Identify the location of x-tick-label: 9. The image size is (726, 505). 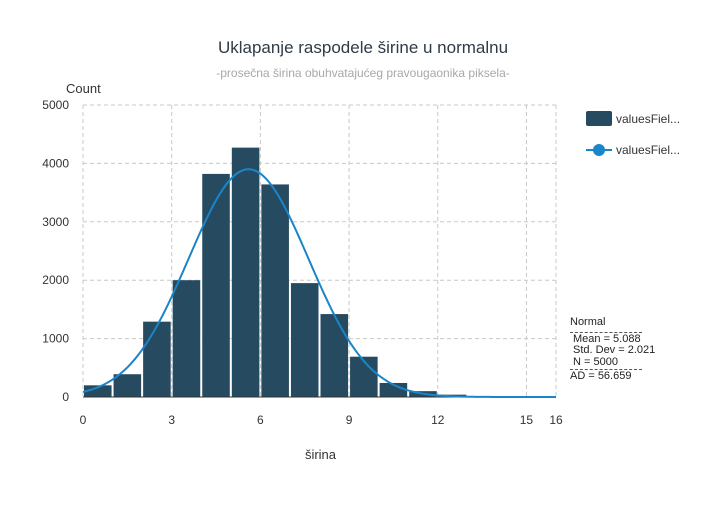
(349, 420).